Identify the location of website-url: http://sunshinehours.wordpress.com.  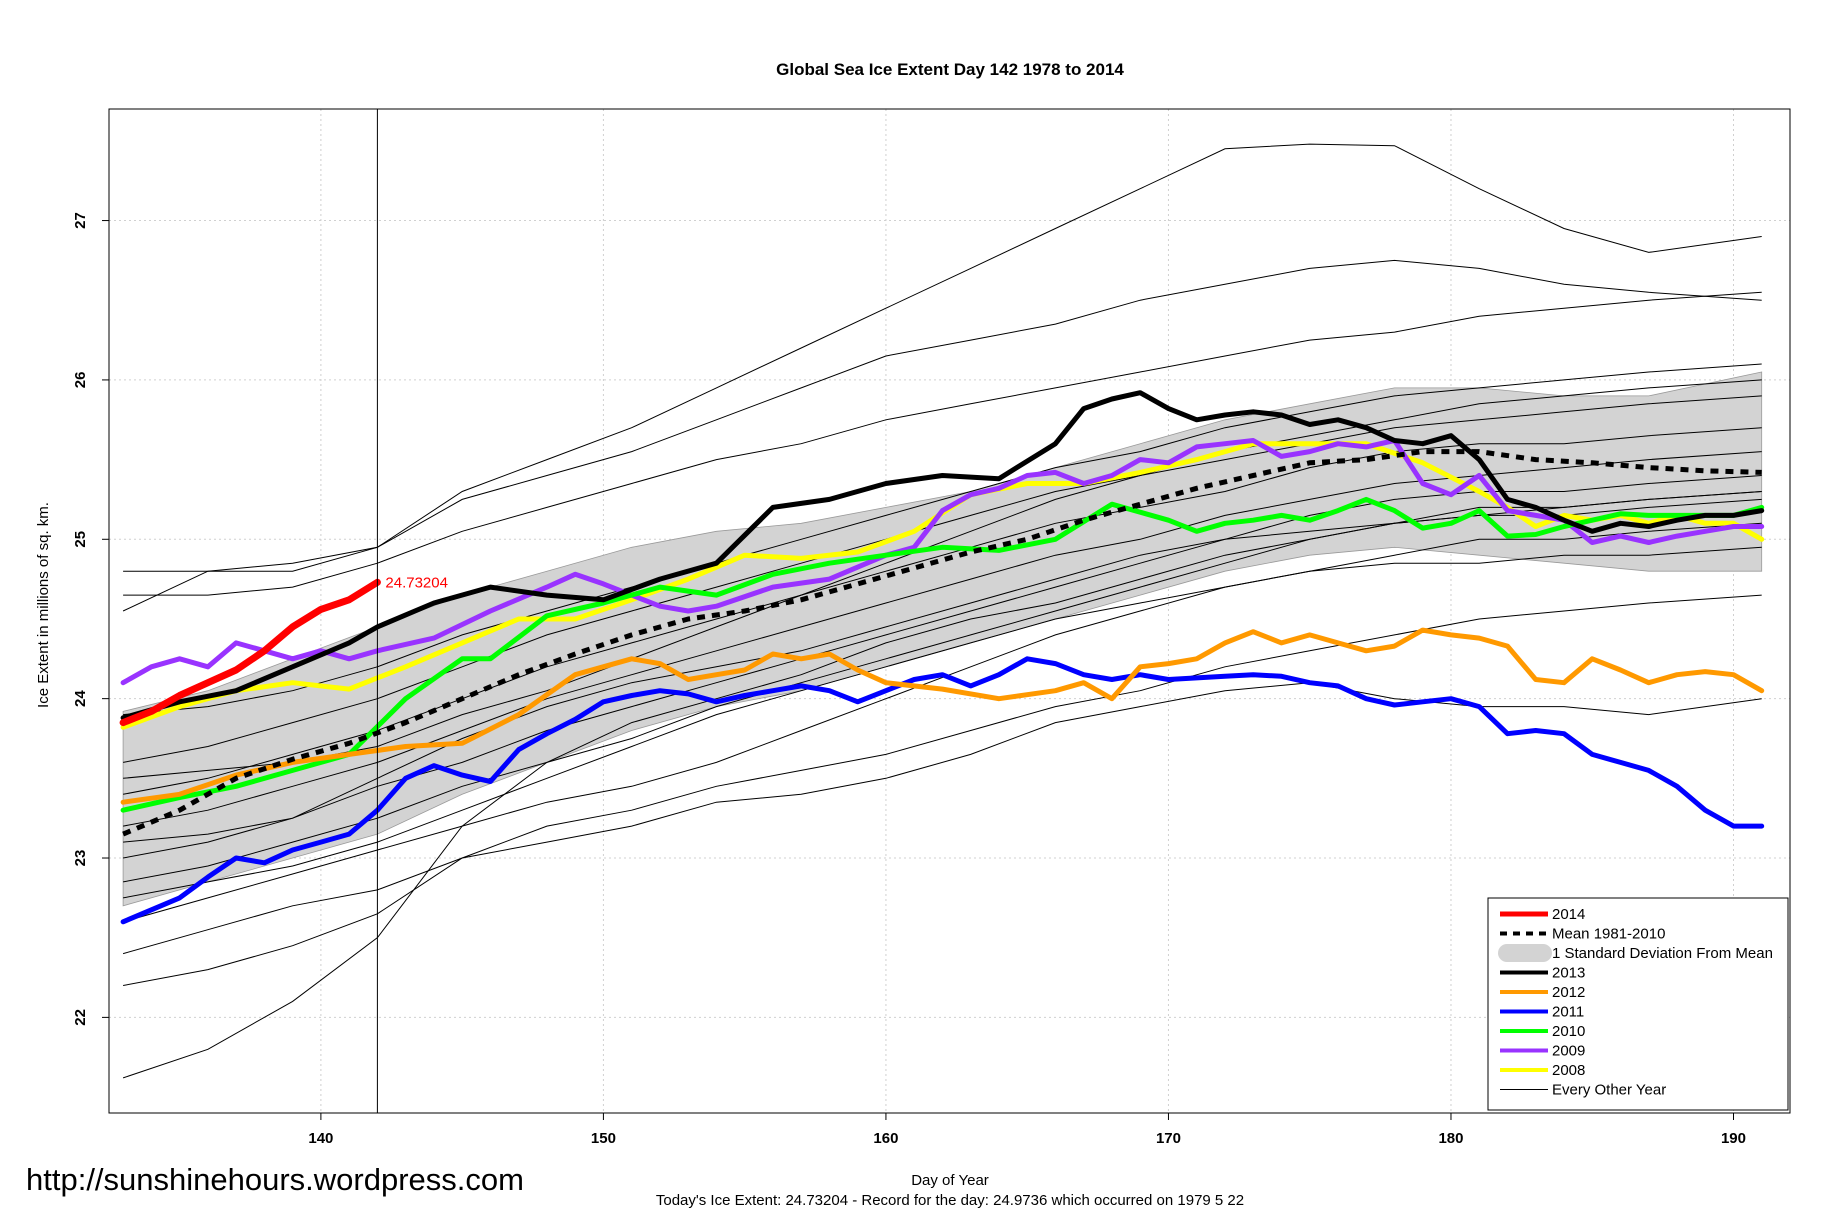
(275, 1179).